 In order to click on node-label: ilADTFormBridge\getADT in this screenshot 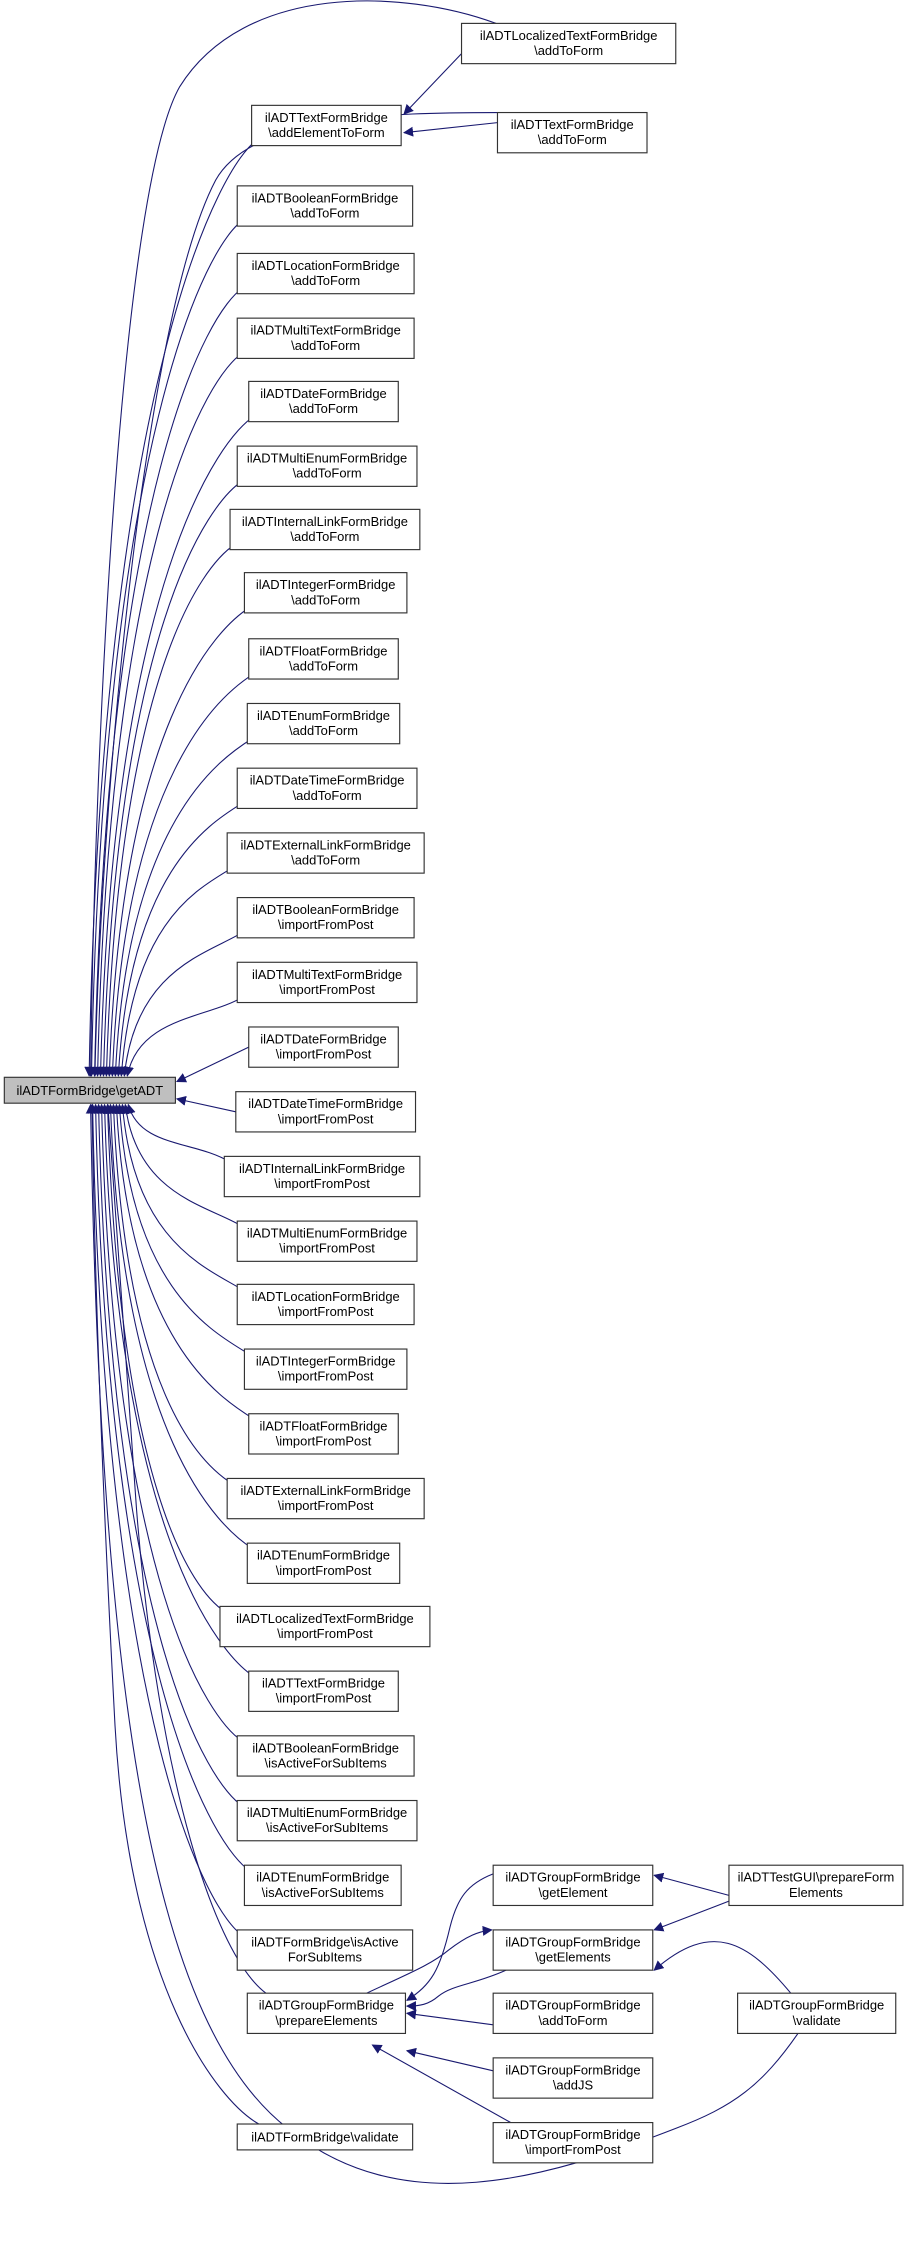, I will do `click(90, 1090)`.